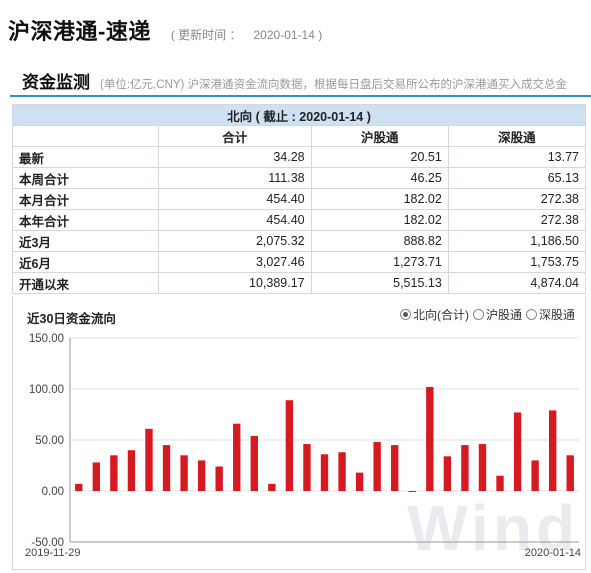 The image size is (591, 573). I want to click on table-caption: 北向 ( 截止 : 2020-01-14 ), so click(299, 115).